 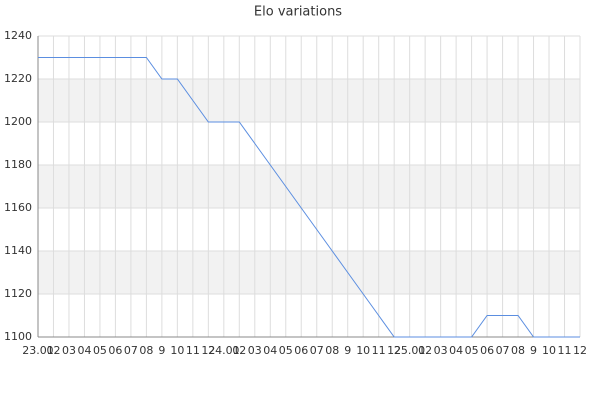 What do you see at coordinates (18, 336) in the screenshot?
I see `y-tick-label: 1100` at bounding box center [18, 336].